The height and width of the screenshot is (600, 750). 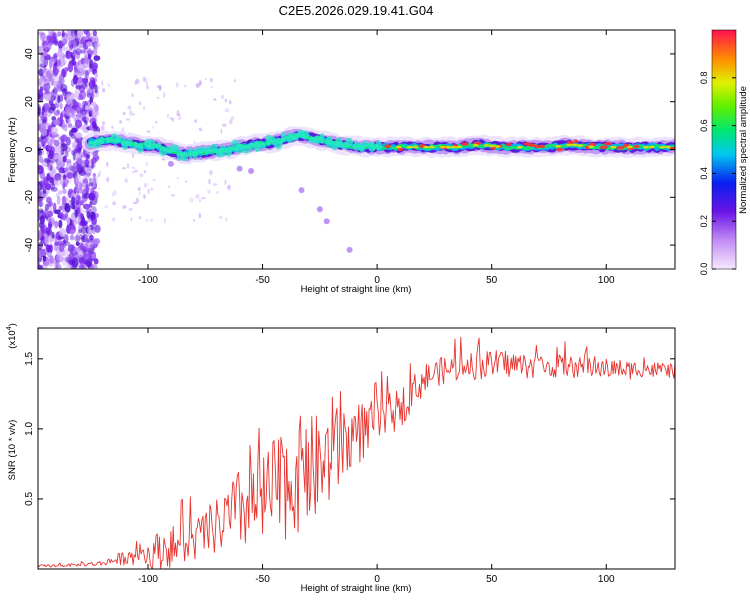 What do you see at coordinates (743, 150) in the screenshot?
I see `colorbar-label: Normalized spectral amplitude` at bounding box center [743, 150].